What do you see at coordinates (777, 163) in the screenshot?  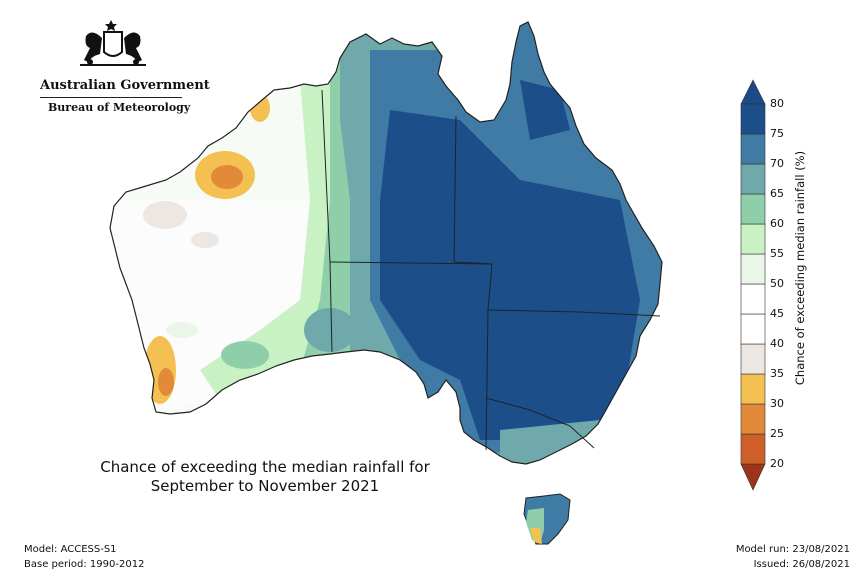 I see `colorbar-tick-label: 70` at bounding box center [777, 163].